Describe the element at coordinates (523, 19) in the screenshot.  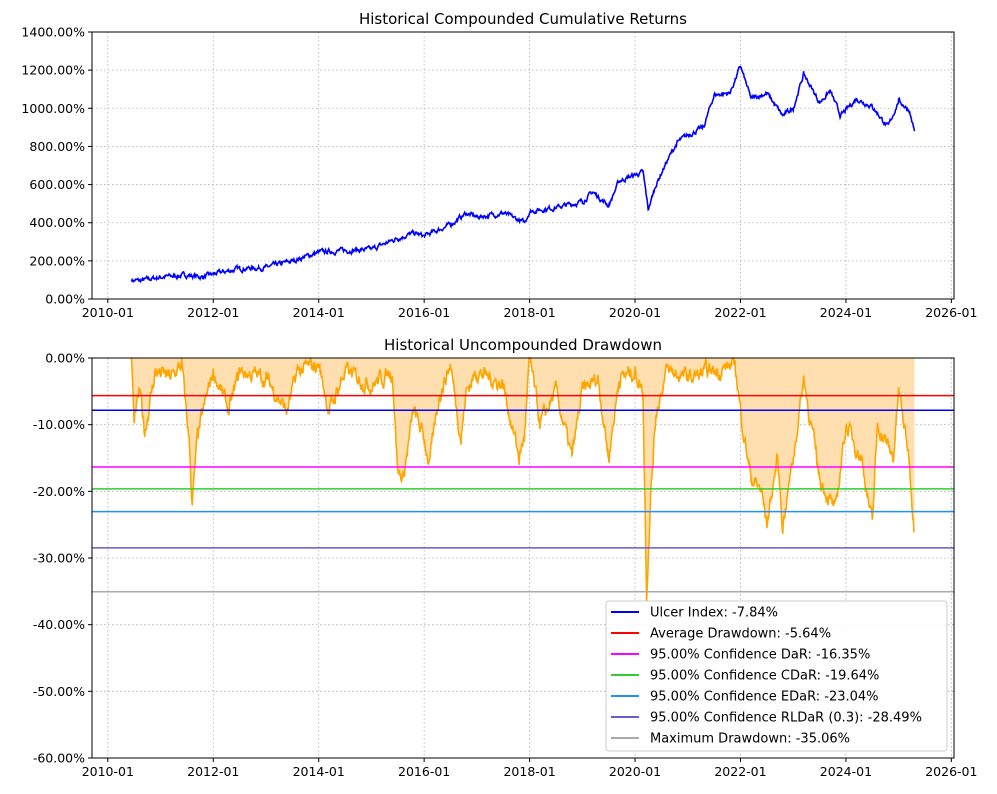
I see `top-chart-title: Historical Compounded Cumulative Returns` at that location.